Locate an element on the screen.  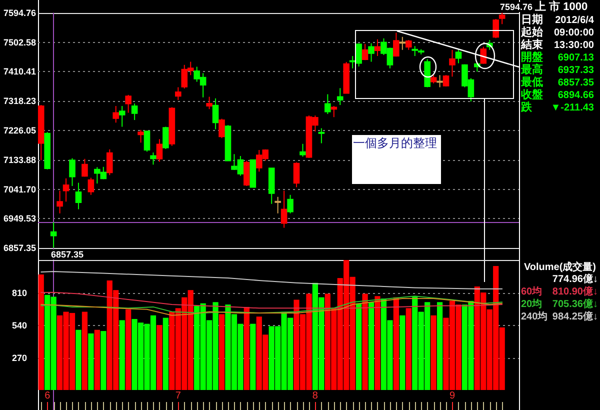
annotation: 6857.35 is located at coordinates (67, 255).